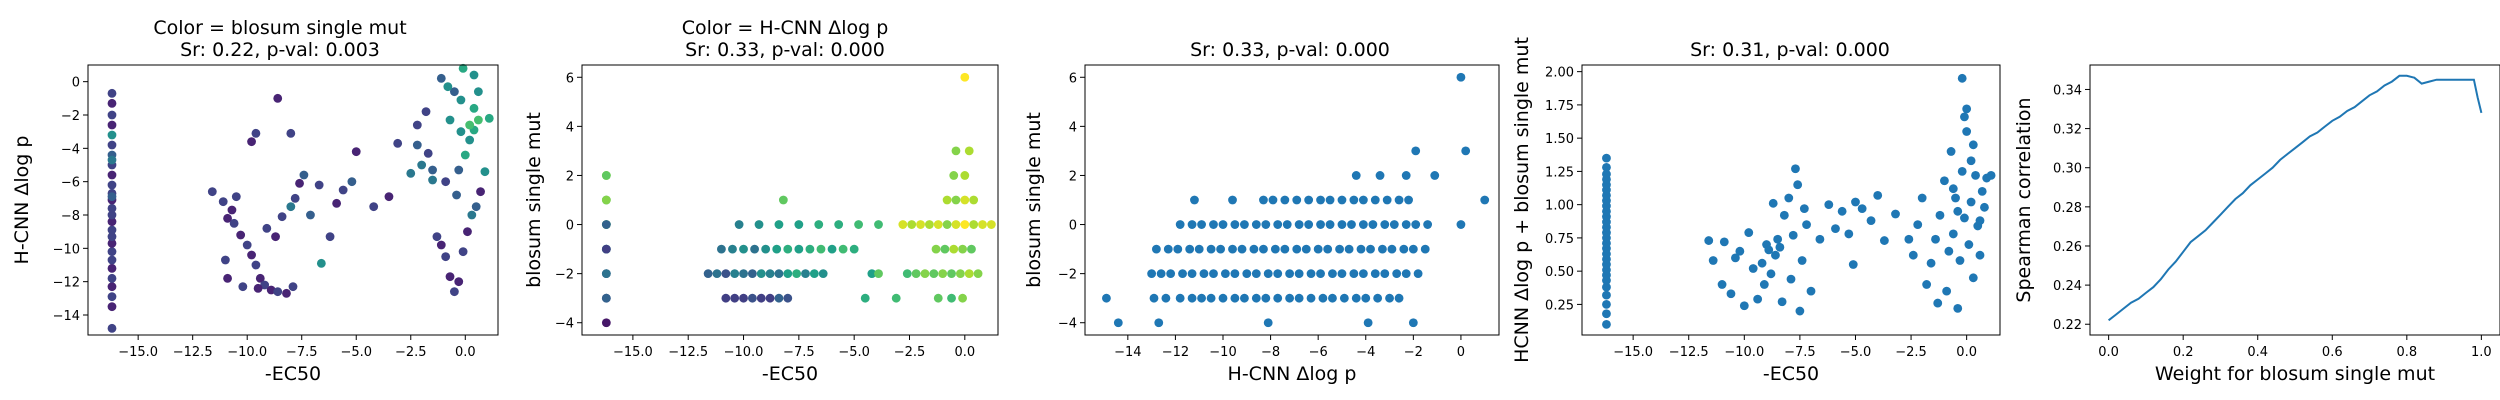 Image resolution: width=2500 pixels, height=400 pixels. What do you see at coordinates (356, 352) in the screenshot?
I see `x-tick-label: −5.0` at bounding box center [356, 352].